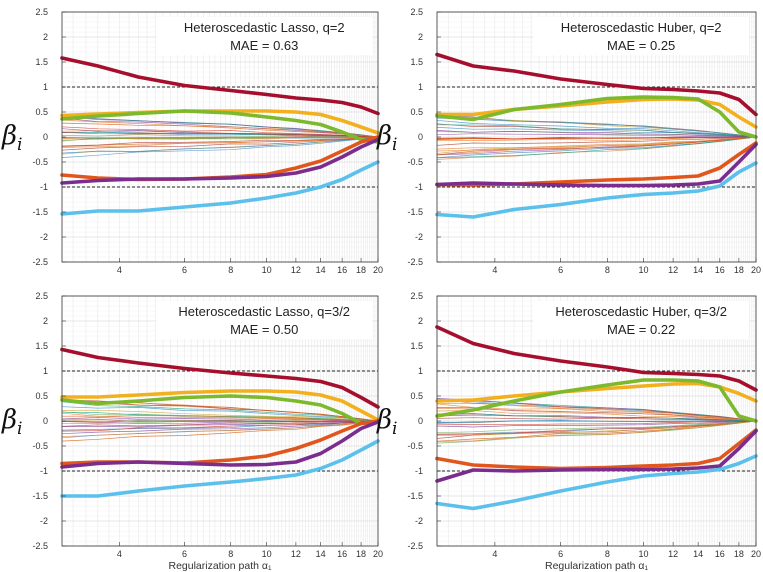  I want to click on x-tick-label: 6, so click(560, 554).